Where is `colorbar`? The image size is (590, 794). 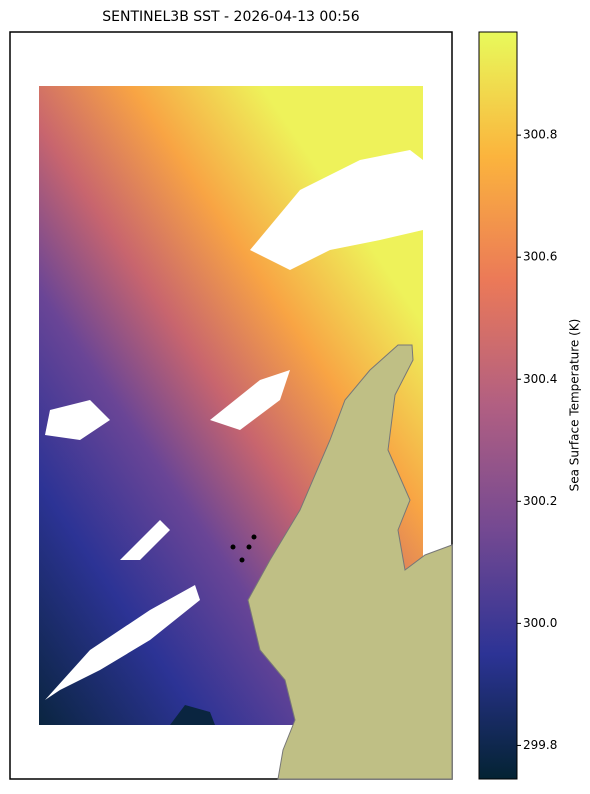 colorbar is located at coordinates (498, 405).